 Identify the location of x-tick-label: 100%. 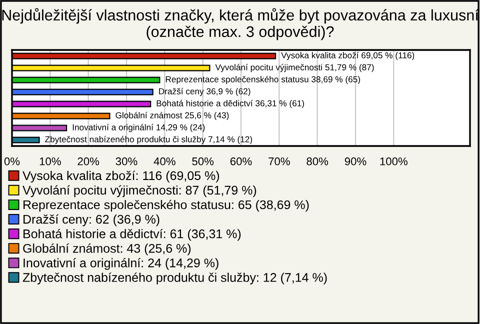
(394, 161).